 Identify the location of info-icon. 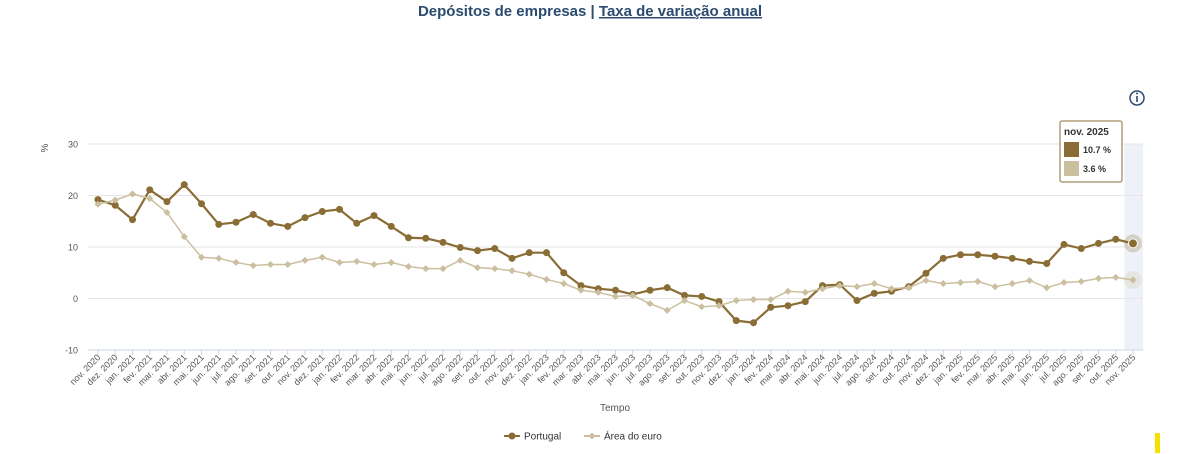
(1137, 98).